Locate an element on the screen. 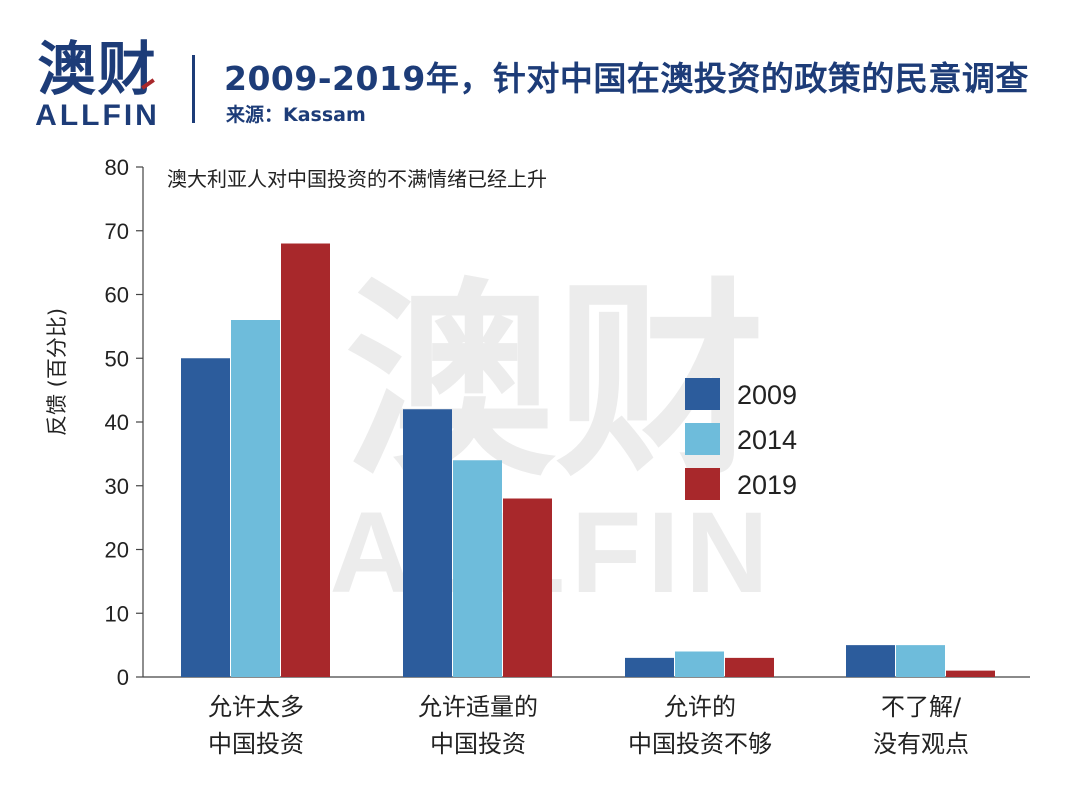 The width and height of the screenshot is (1067, 787). x-category-label: 中国投资不够 is located at coordinates (700, 744).